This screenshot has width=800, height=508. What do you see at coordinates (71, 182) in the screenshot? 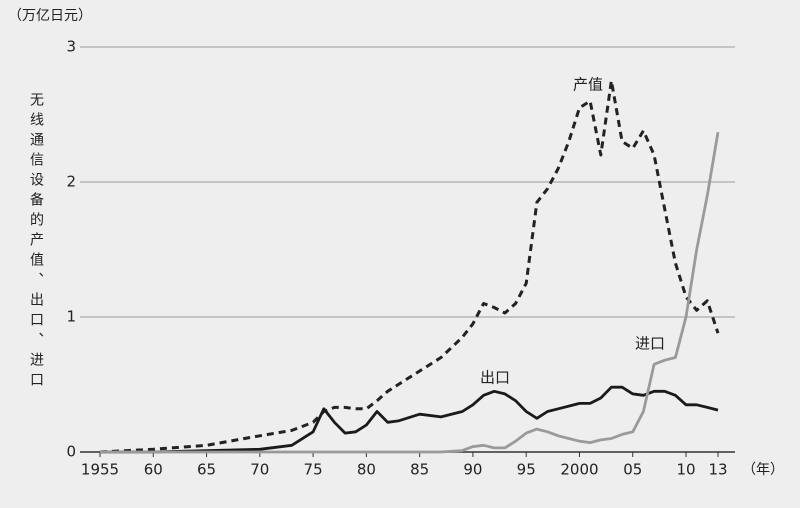
I see `y-tick-label: 2` at bounding box center [71, 182].